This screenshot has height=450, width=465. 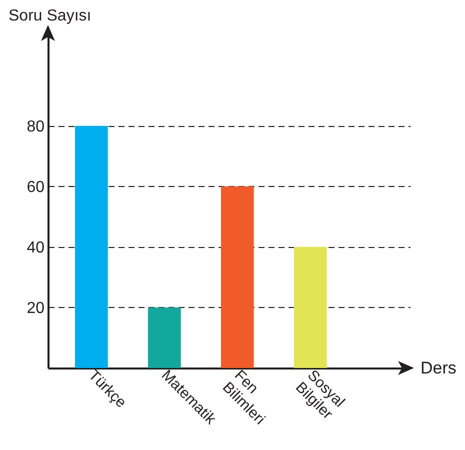 What do you see at coordinates (35, 127) in the screenshot?
I see `y-tick-label: 80` at bounding box center [35, 127].